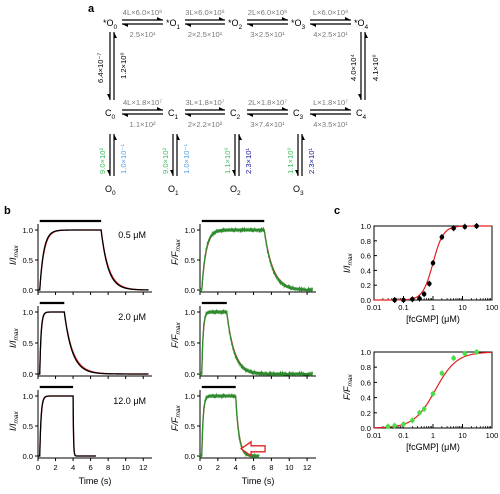 The image size is (500, 494). What do you see at coordinates (143, 124) in the screenshot?
I see `closed-backward-rate: 1.1×10²` at bounding box center [143, 124].